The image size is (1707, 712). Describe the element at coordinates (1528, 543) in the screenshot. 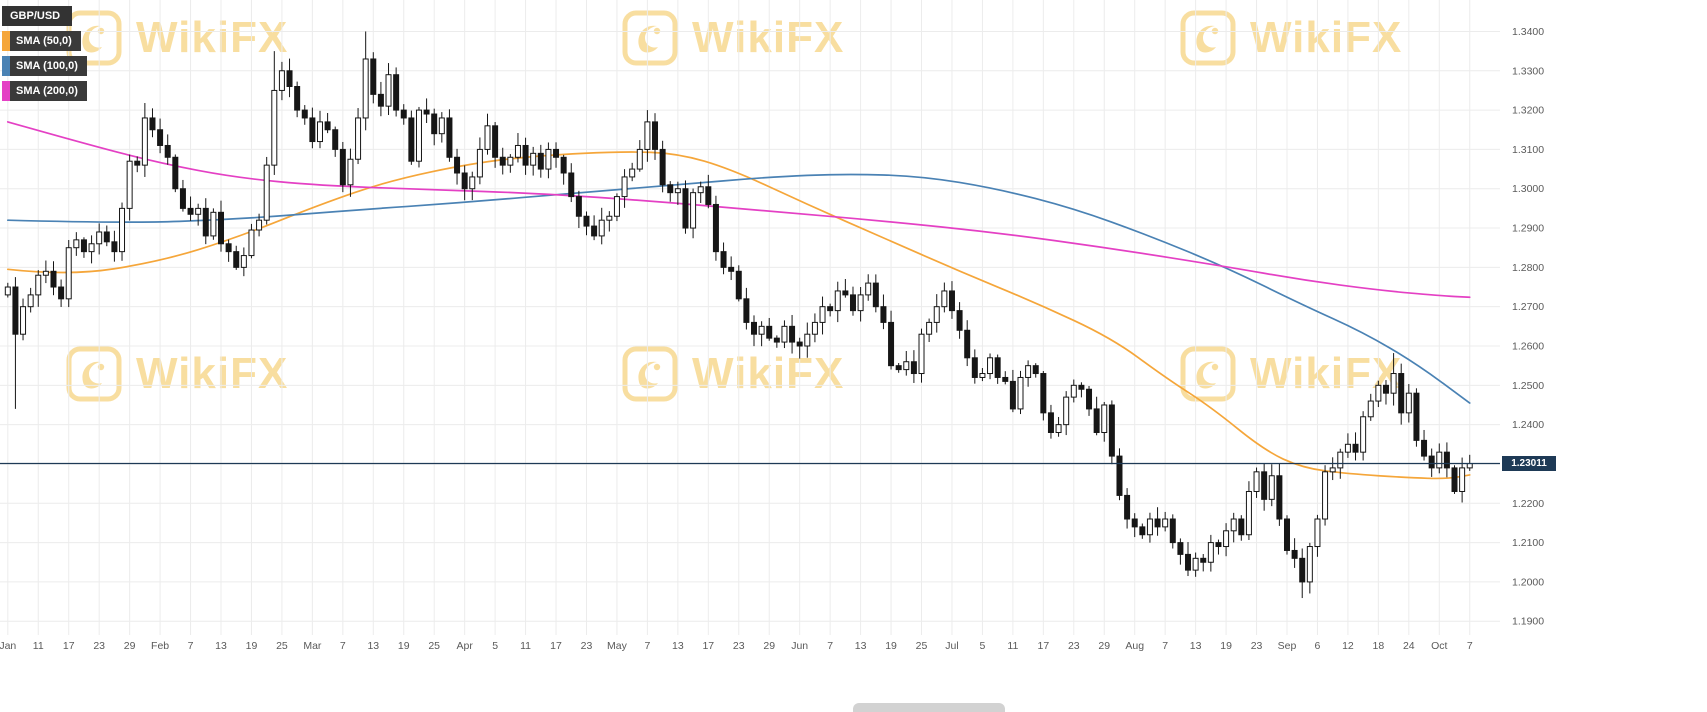

I see `y-axis-label: 1.2100` at that location.